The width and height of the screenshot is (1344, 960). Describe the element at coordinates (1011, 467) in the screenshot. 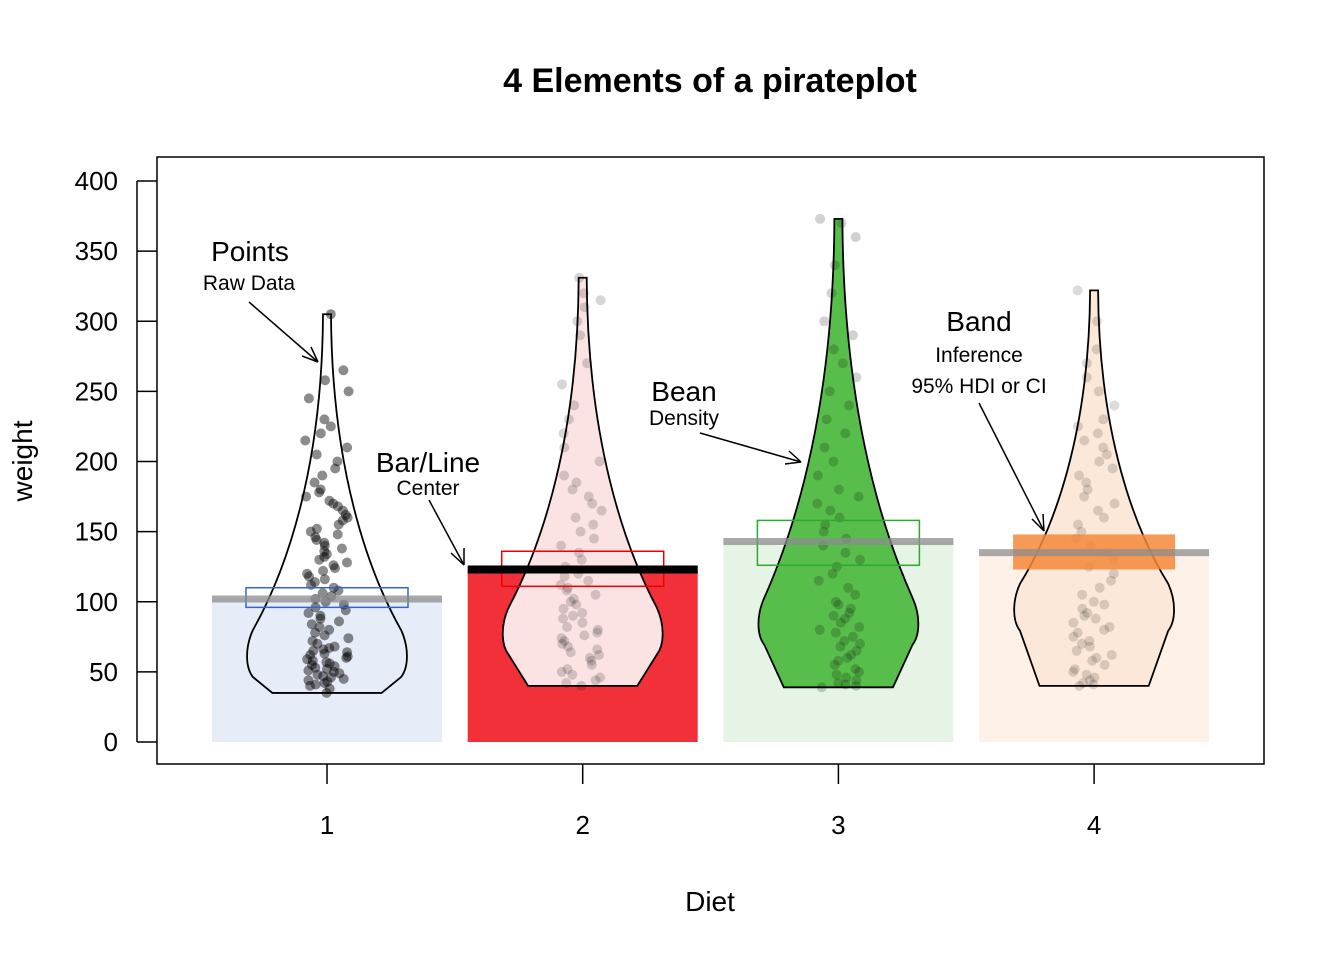

I see `annotation-band-arrow` at that location.